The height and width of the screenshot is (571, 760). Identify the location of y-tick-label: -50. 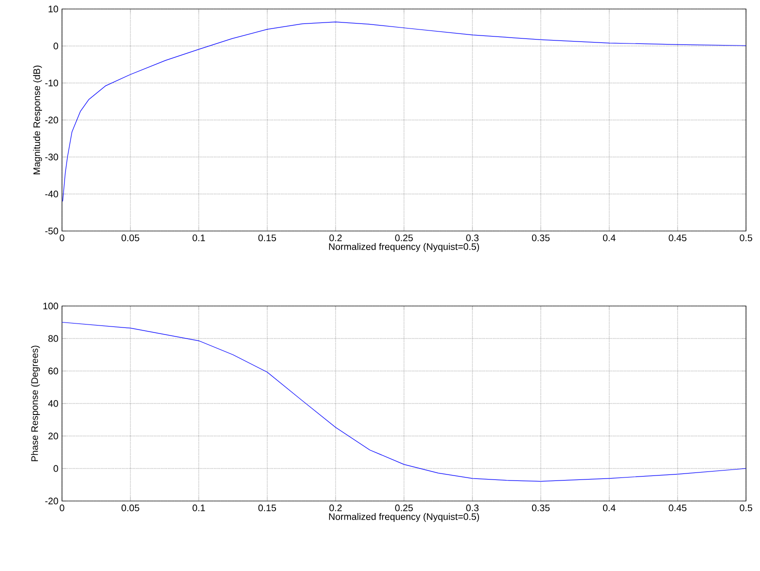
(51, 231).